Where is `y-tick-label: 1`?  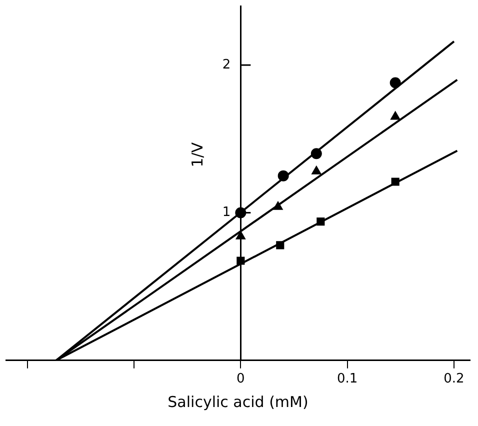 y-tick-label: 1 is located at coordinates (226, 212).